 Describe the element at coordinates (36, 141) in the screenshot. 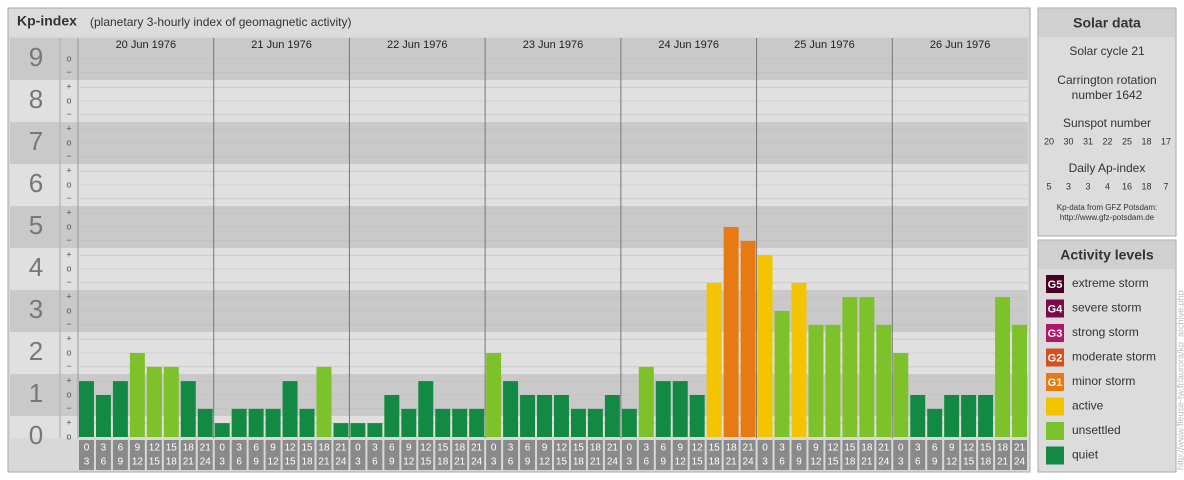

I see `y-tick-label: 7` at that location.